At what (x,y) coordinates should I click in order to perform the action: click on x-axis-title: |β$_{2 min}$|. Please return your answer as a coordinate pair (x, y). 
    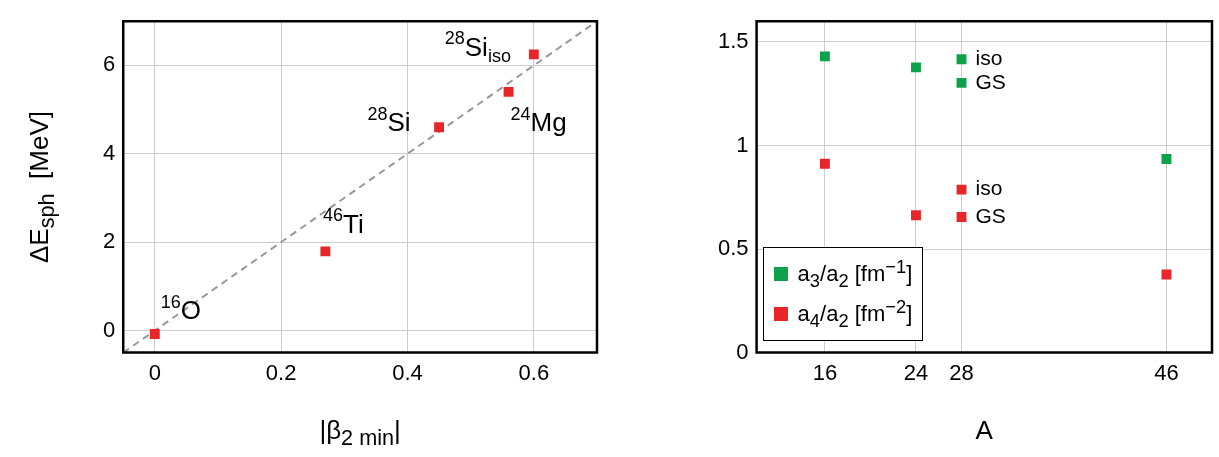
    Looking at the image, I should click on (360, 433).